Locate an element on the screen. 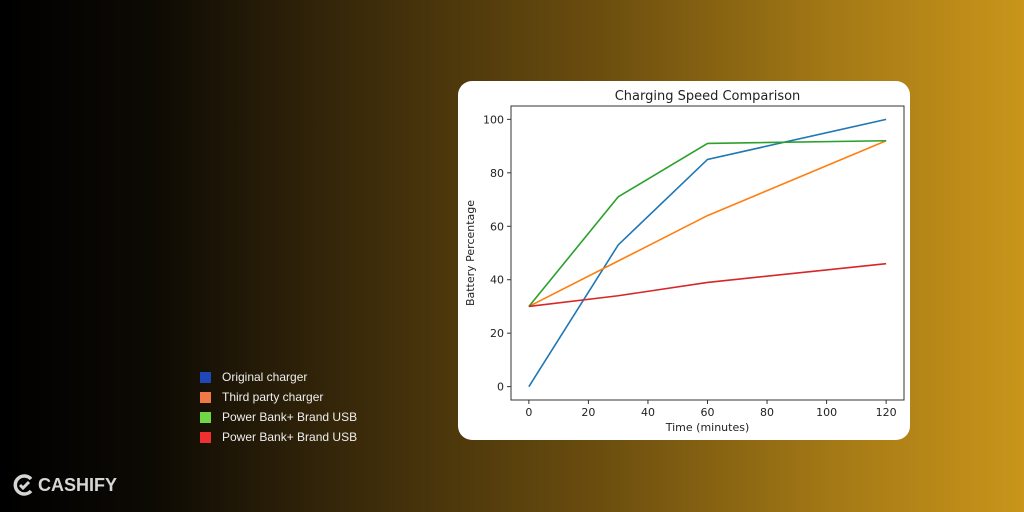 The width and height of the screenshot is (1024, 512). legend-label: Third party charger is located at coordinates (273, 397).